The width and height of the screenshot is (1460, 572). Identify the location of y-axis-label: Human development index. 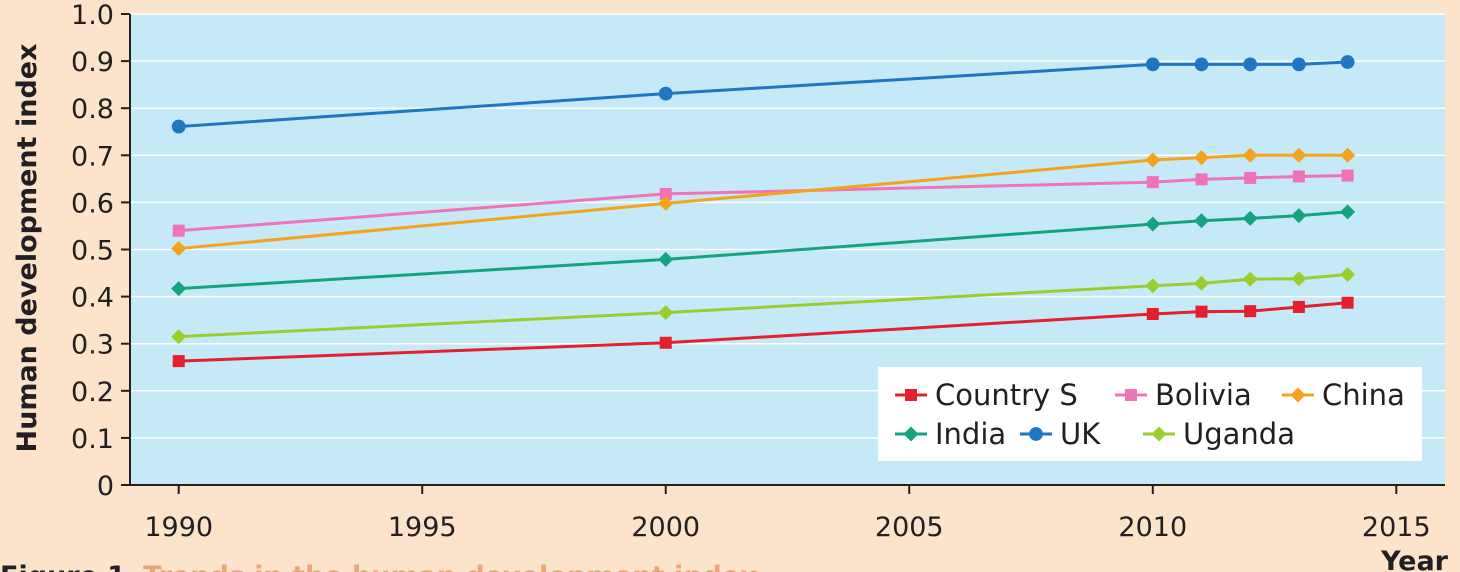
(27, 248).